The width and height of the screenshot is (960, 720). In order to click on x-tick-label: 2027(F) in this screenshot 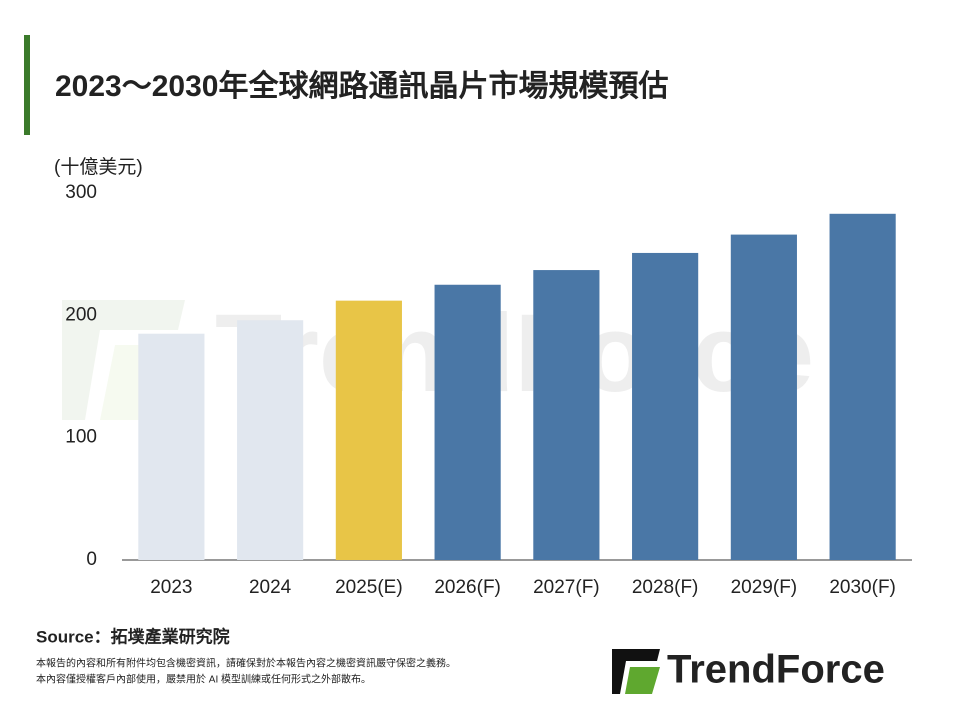, I will do `click(566, 587)`.